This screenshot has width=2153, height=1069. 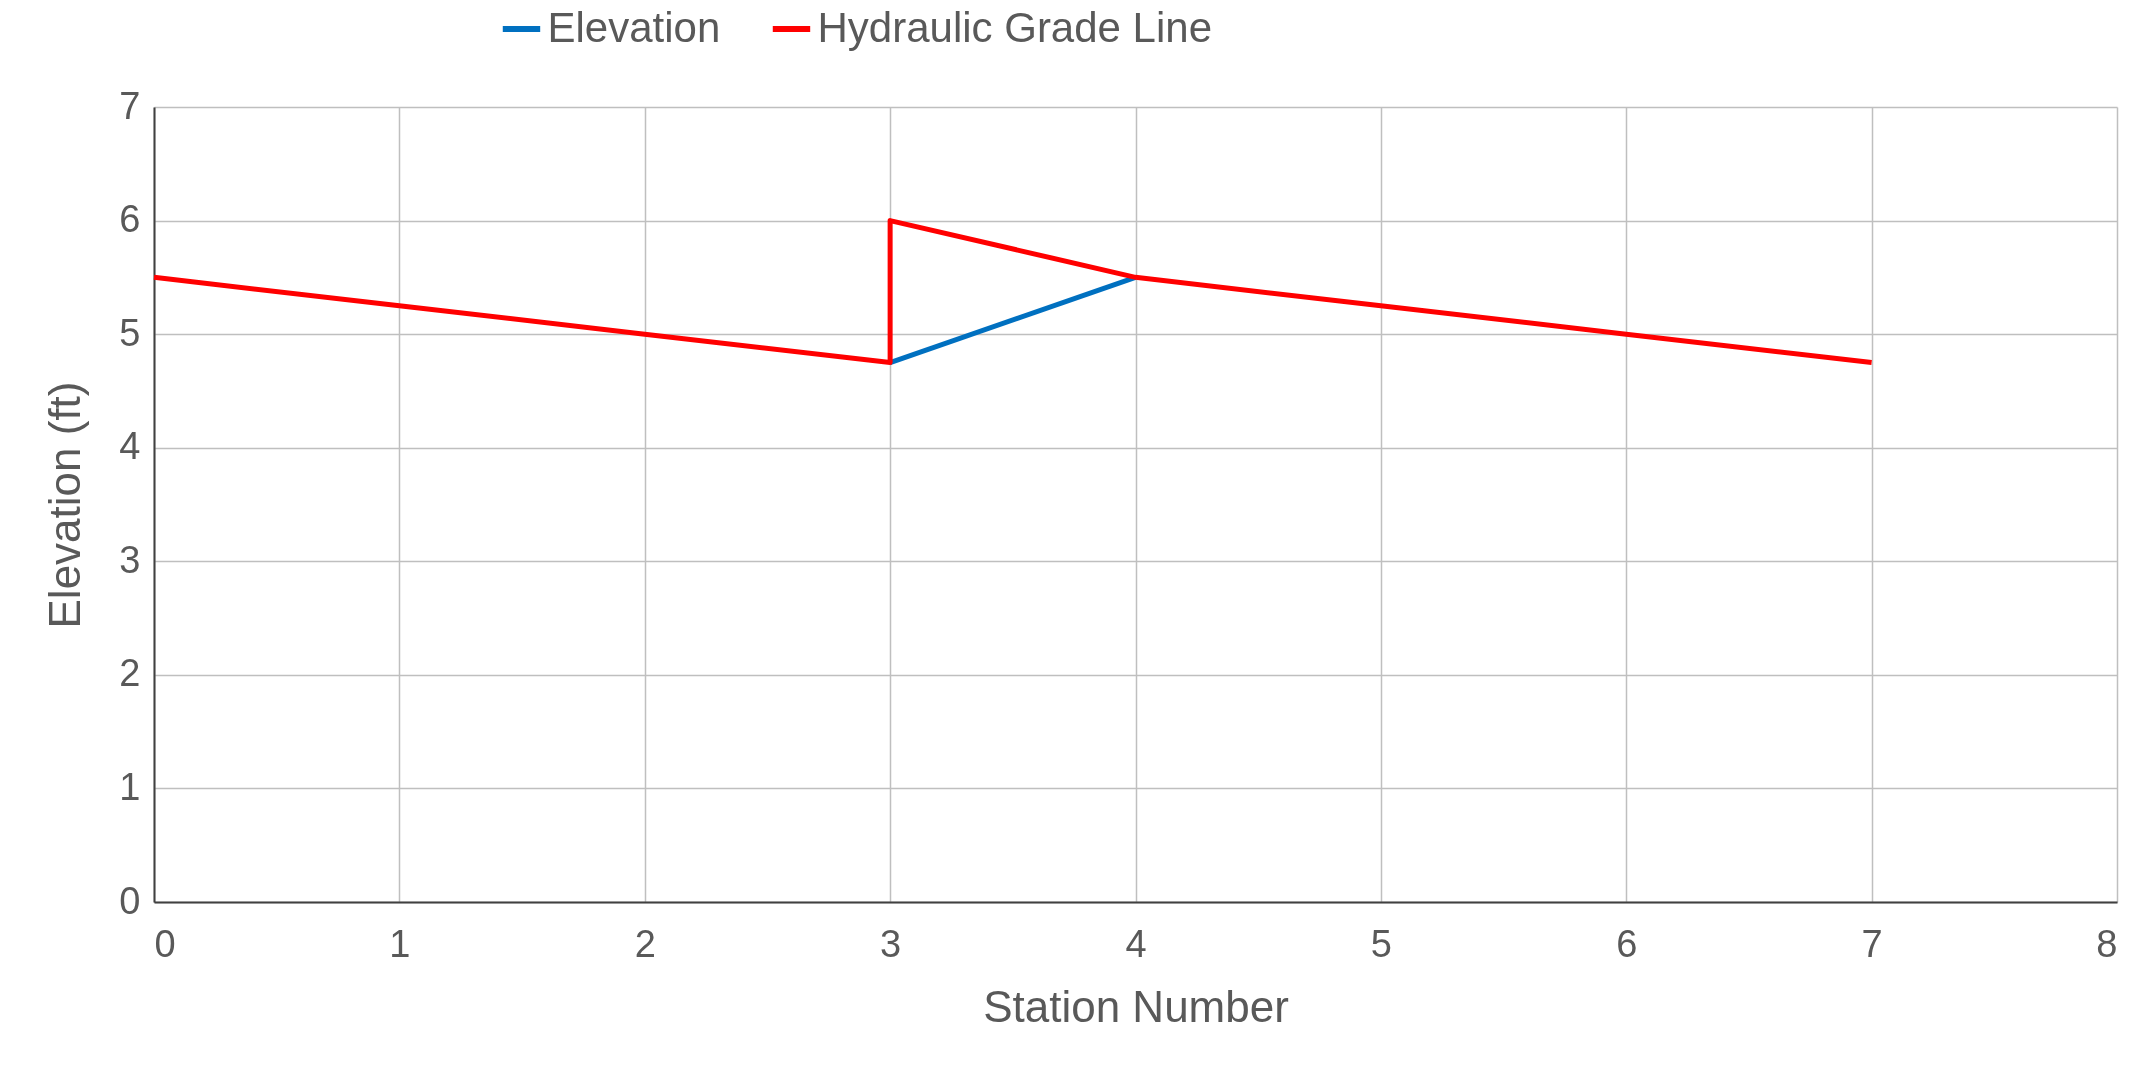 What do you see at coordinates (65, 505) in the screenshot?
I see `y-axis-title: Elevation (ft)` at bounding box center [65, 505].